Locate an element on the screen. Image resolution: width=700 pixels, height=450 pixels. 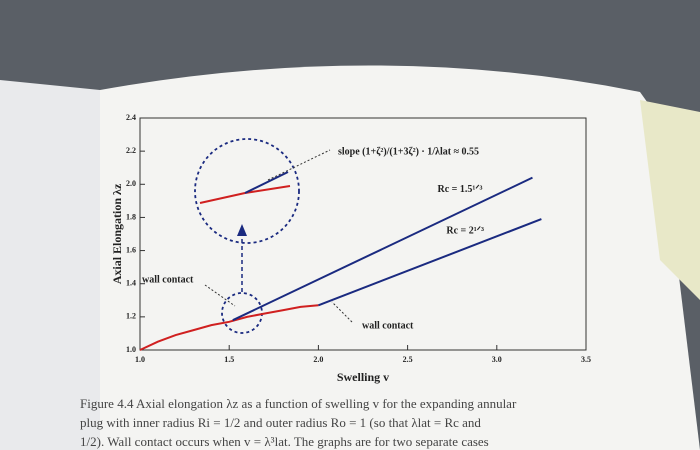
x-tick-label: 3.5 is located at coordinates (586, 359).